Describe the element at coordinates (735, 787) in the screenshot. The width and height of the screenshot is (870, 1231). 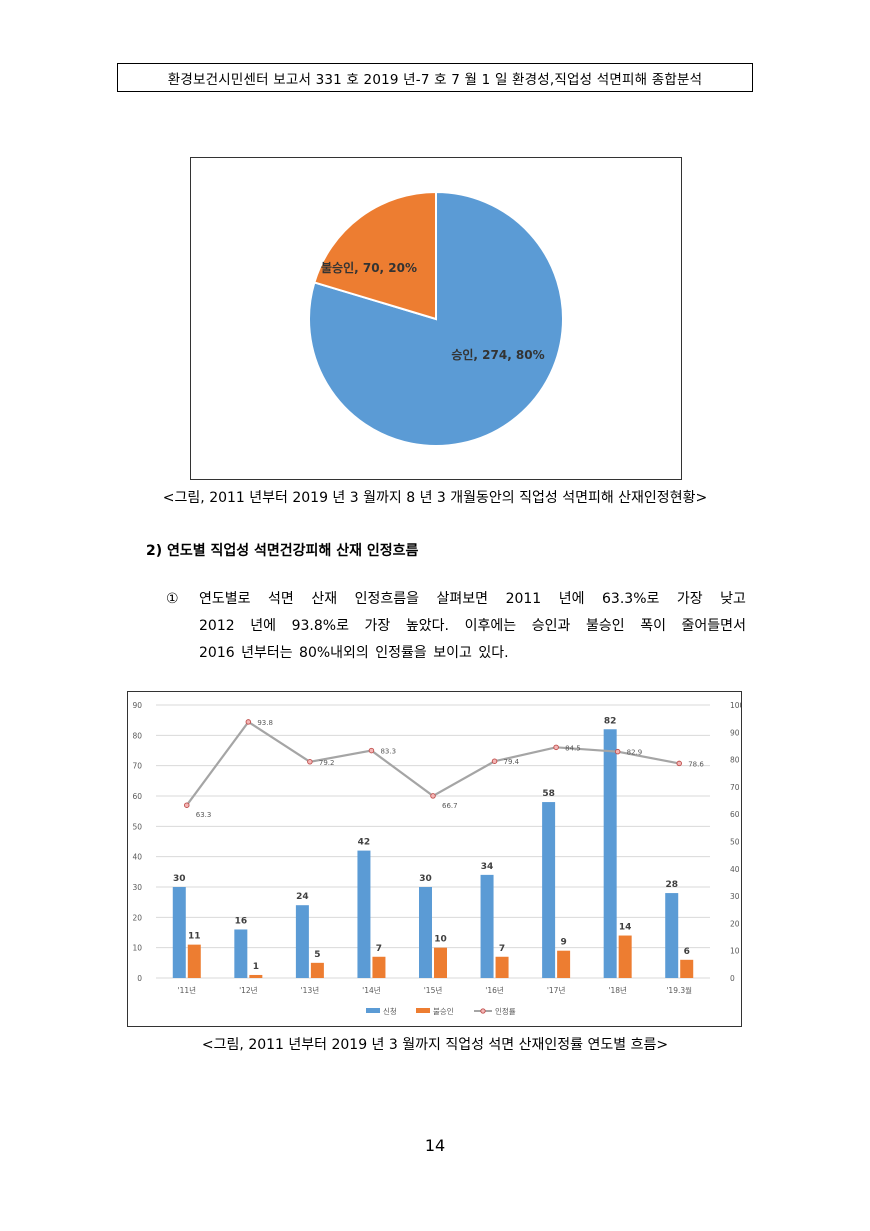
I see `y-right-tick-label: 70` at that location.